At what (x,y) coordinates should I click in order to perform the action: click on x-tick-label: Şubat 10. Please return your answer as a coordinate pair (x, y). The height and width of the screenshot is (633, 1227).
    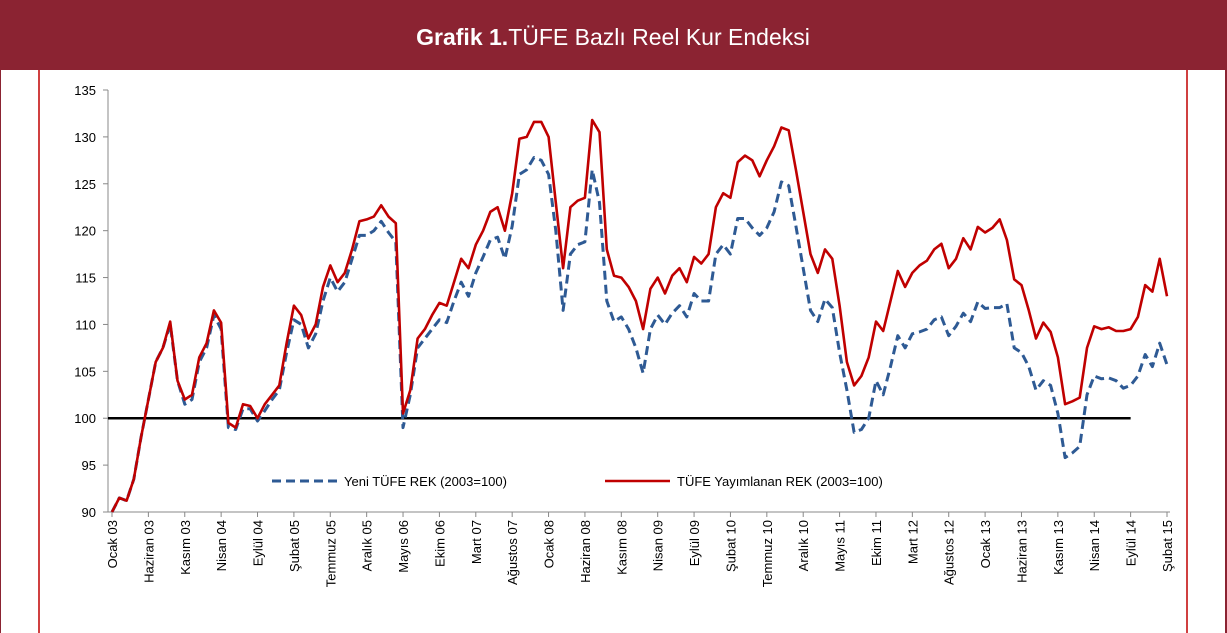
    Looking at the image, I should click on (730, 546).